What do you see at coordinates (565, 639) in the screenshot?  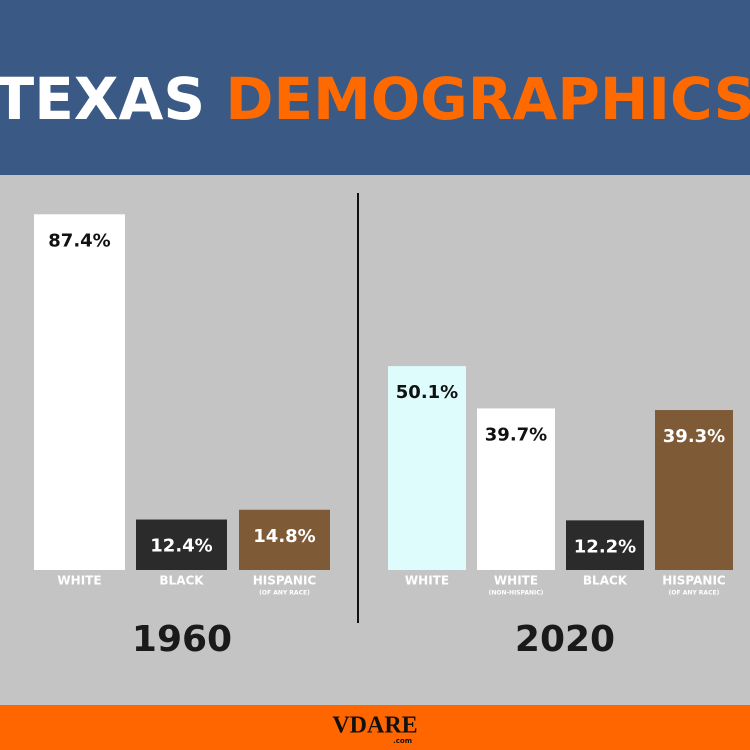 I see `chart-title: 2020` at bounding box center [565, 639].